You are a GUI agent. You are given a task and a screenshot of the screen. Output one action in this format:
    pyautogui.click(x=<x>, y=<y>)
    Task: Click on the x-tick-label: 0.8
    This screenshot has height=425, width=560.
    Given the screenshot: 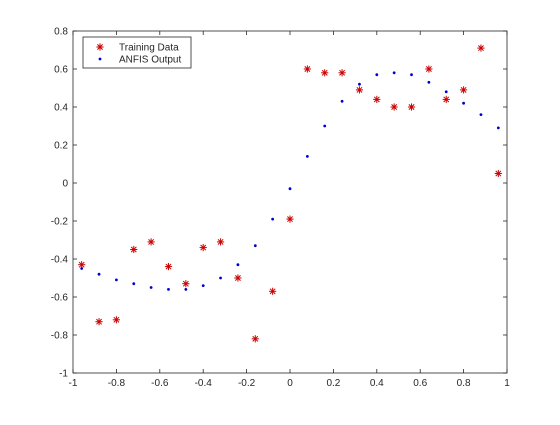 What is the action you would take?
    pyautogui.click(x=464, y=383)
    